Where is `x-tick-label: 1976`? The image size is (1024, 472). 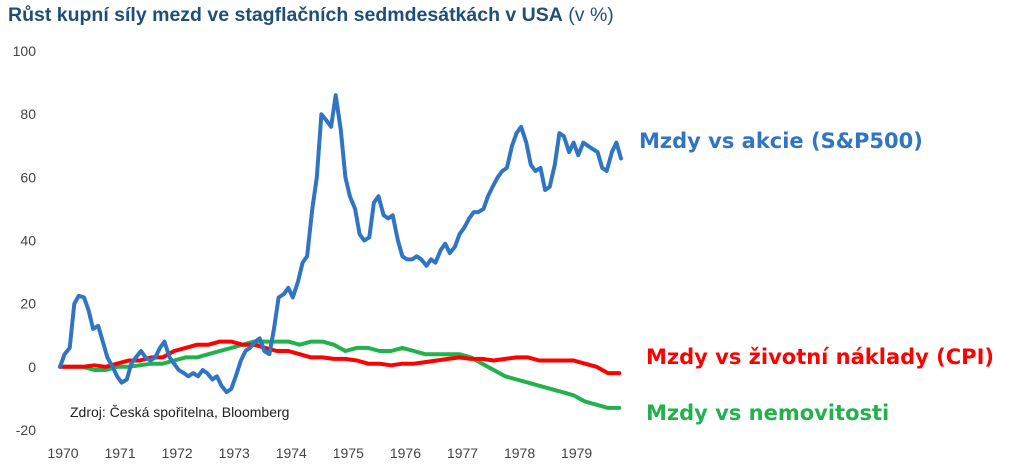 x-tick-label: 1976 is located at coordinates (405, 453).